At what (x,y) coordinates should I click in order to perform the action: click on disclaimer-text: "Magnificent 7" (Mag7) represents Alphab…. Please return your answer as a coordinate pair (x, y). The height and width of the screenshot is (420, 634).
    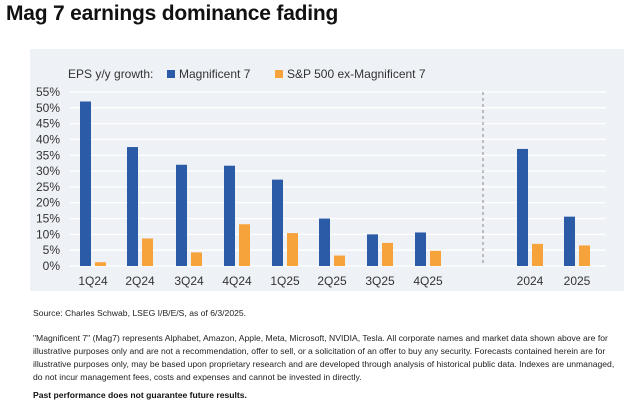
    Looking at the image, I should click on (324, 357).